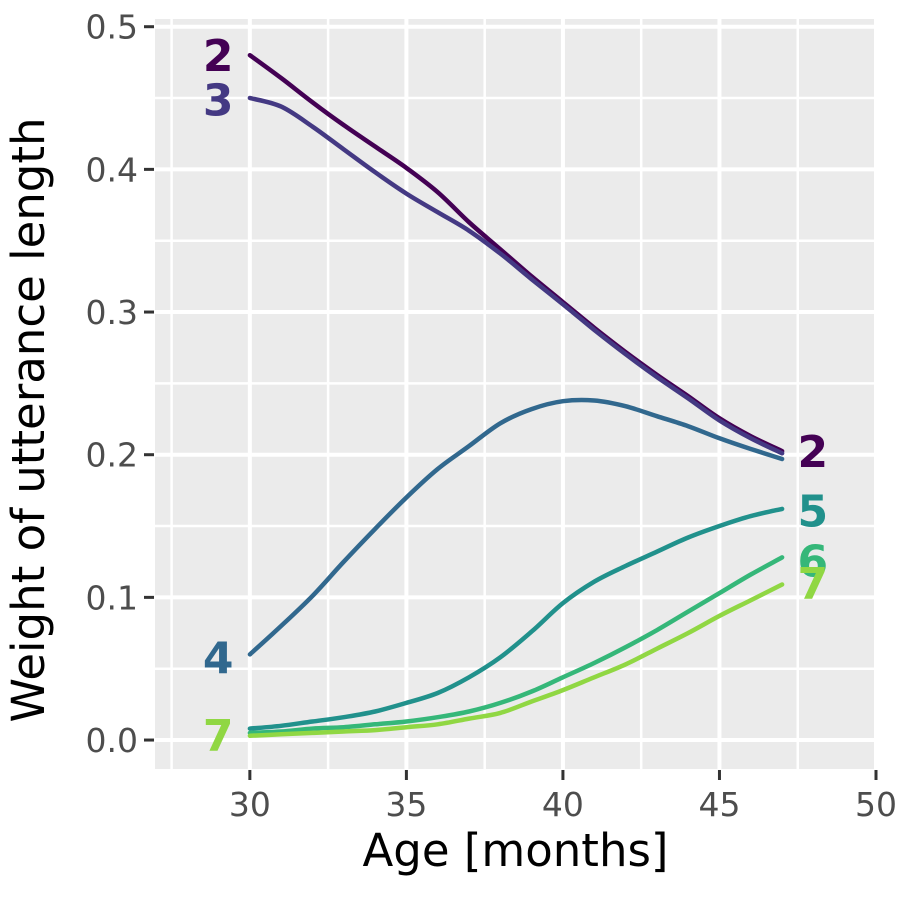  Describe the element at coordinates (812, 511) in the screenshot. I see `series-label-5-right: 5` at that location.